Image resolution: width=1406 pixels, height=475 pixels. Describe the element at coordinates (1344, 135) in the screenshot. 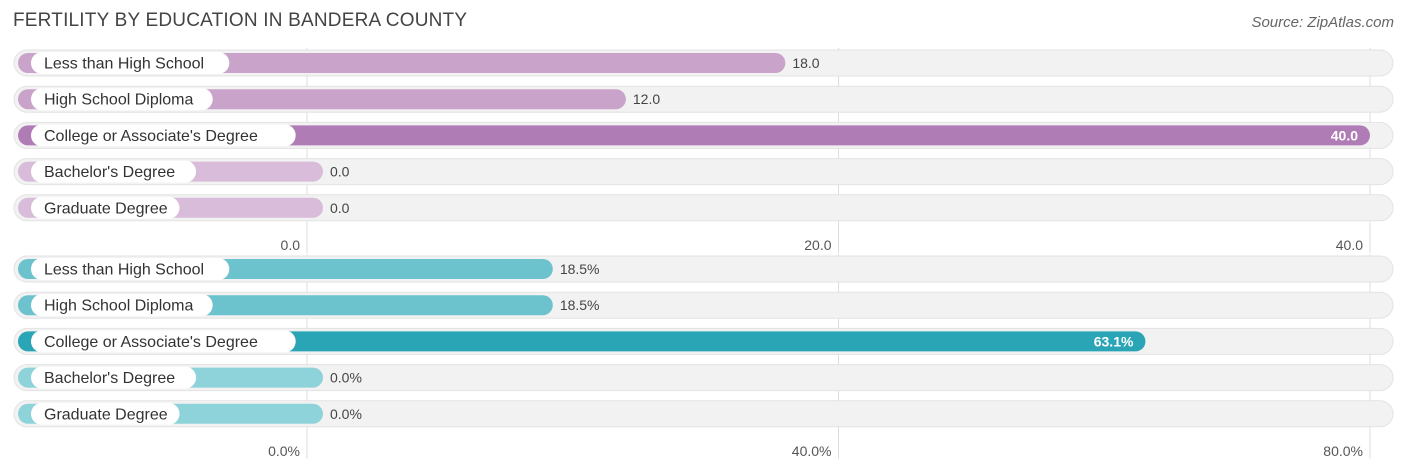

I see `value-label: 40.0` at that location.